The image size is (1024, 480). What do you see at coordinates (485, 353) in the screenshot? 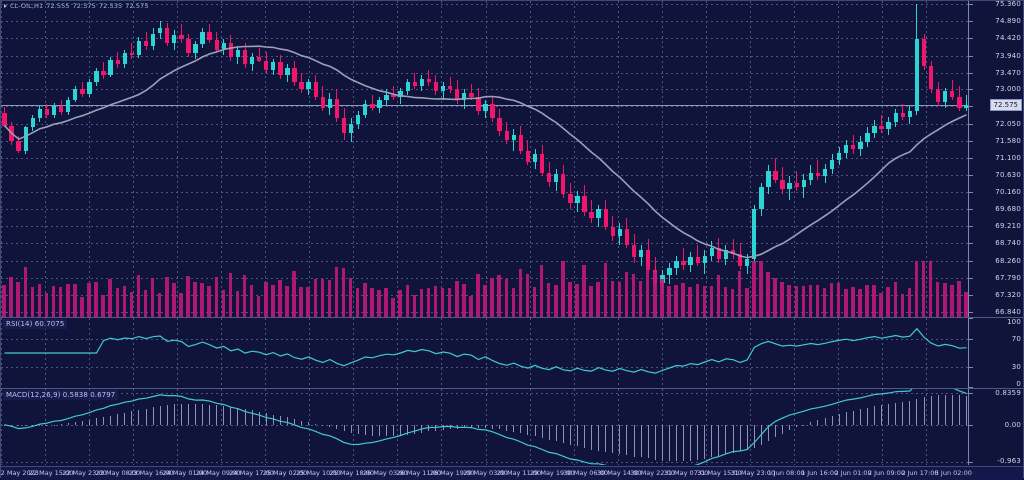
I see `rsi-plot-area` at bounding box center [485, 353].